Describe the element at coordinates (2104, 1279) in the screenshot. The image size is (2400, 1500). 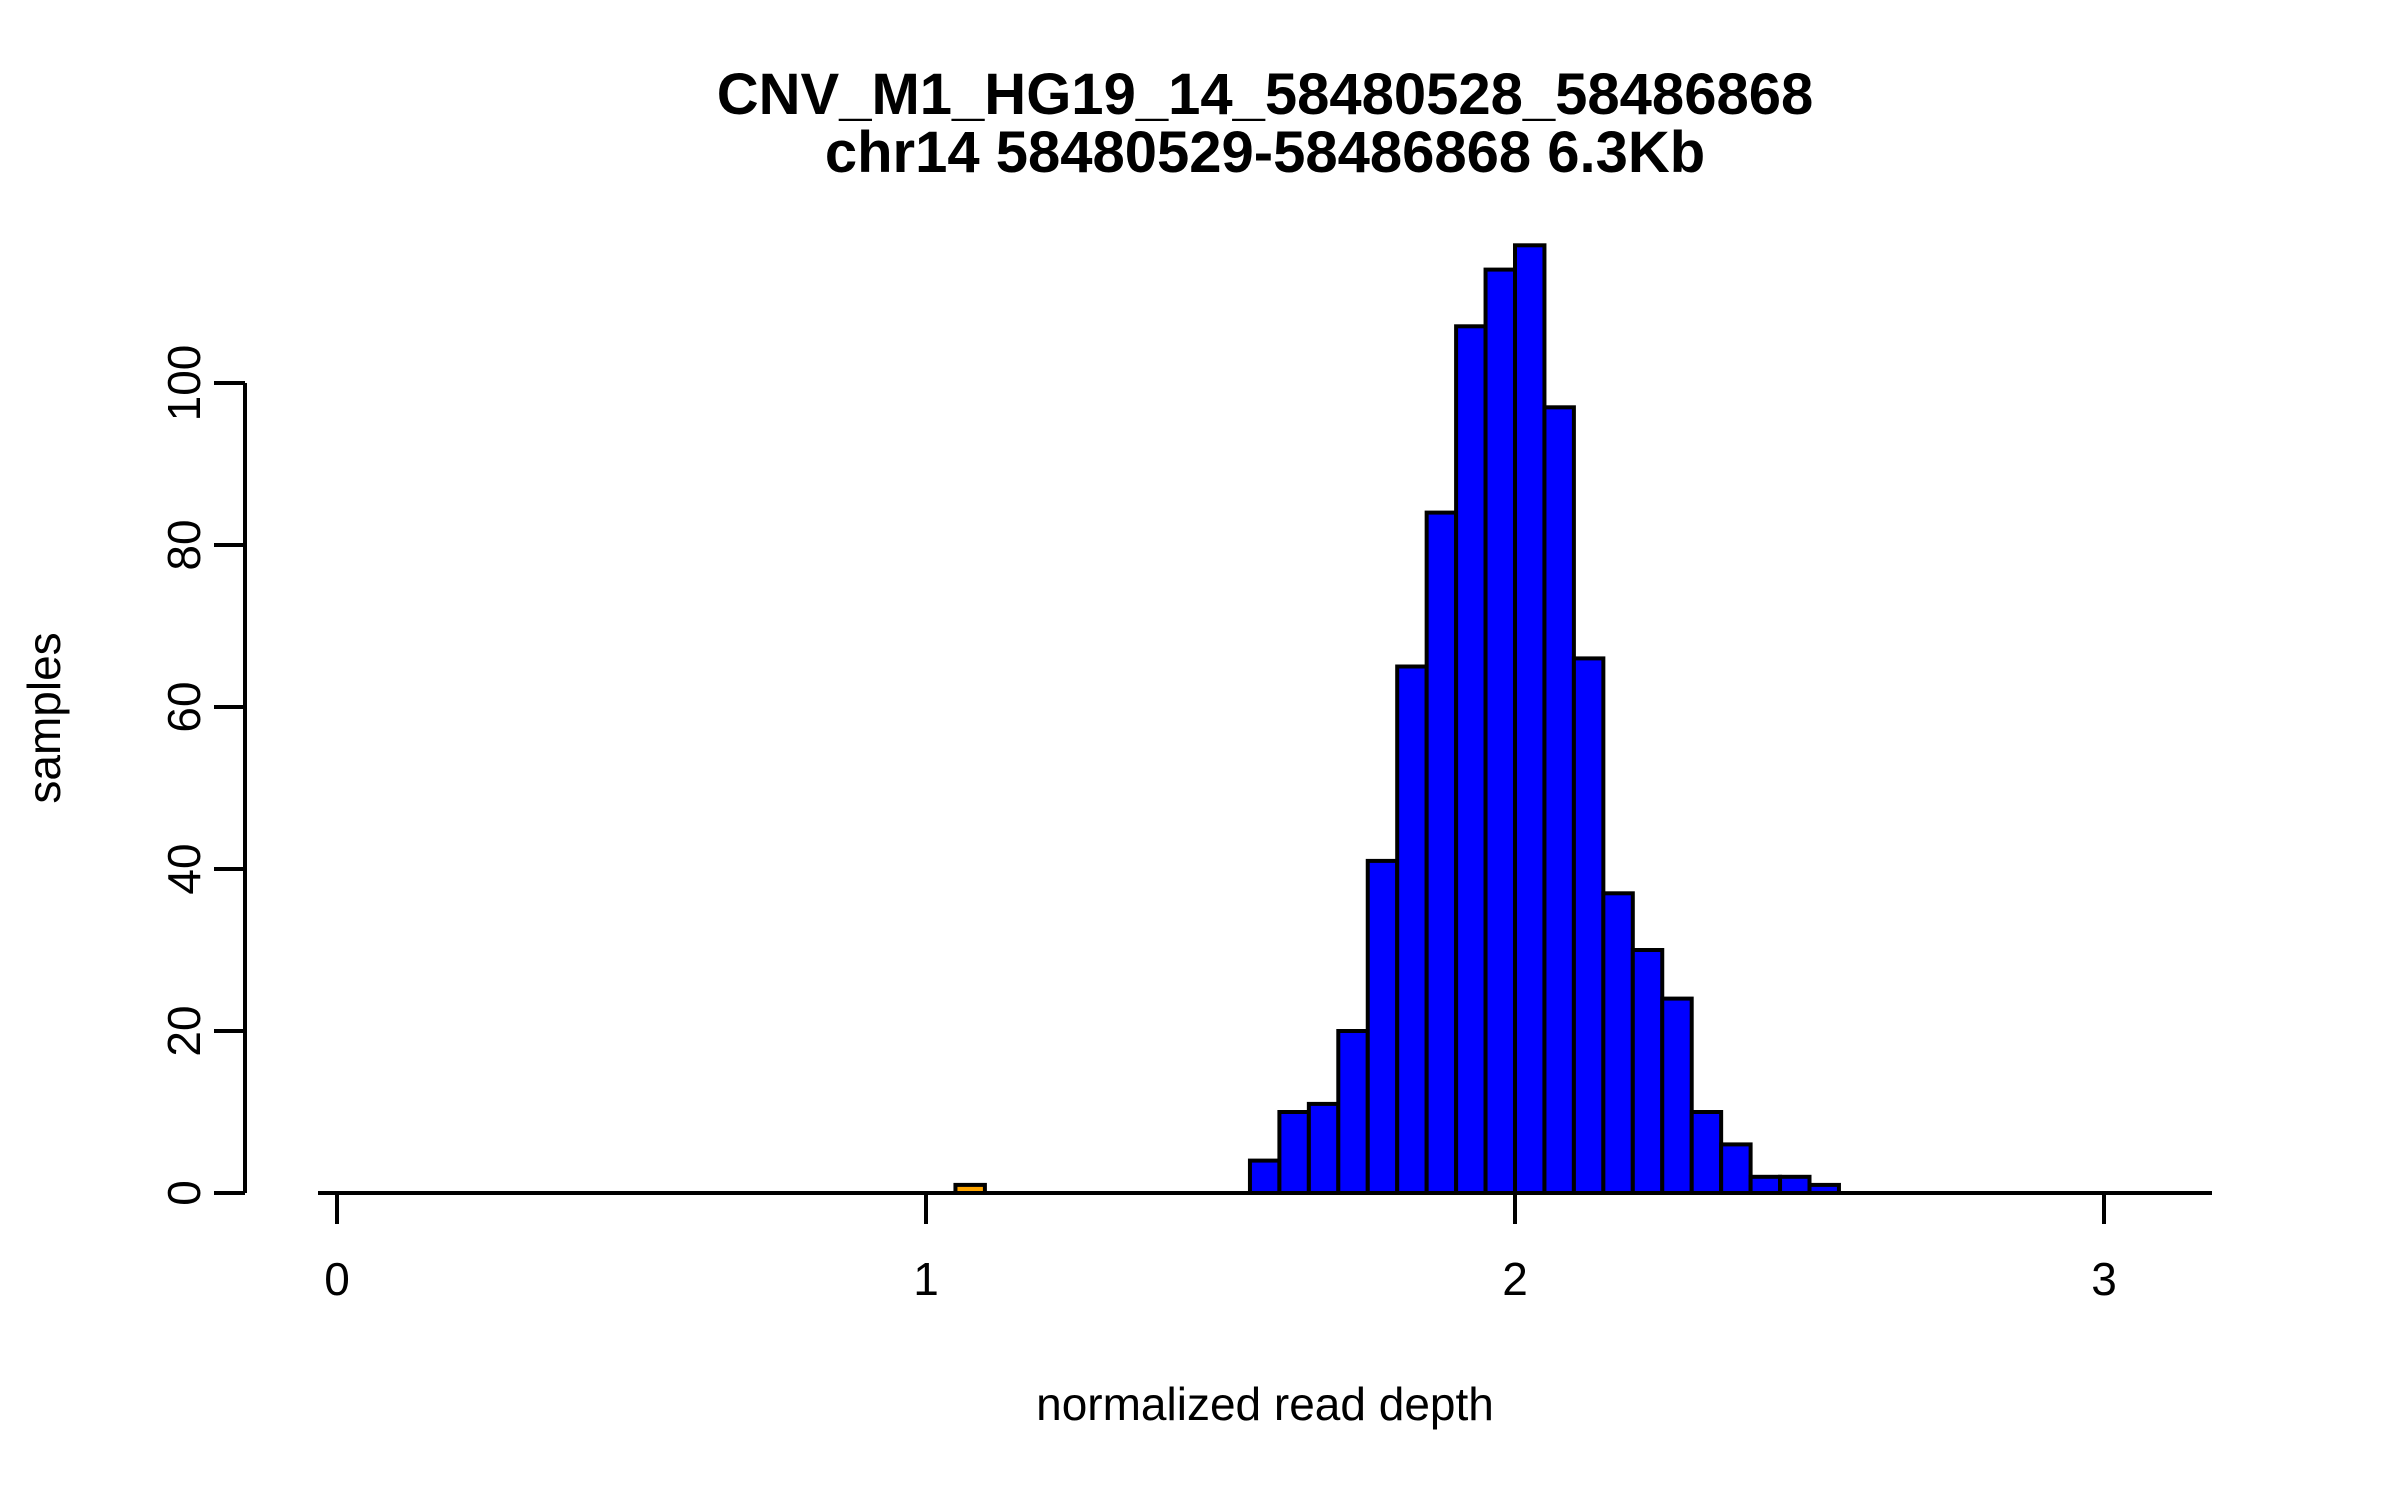
I see `x-tick-label: 3` at that location.